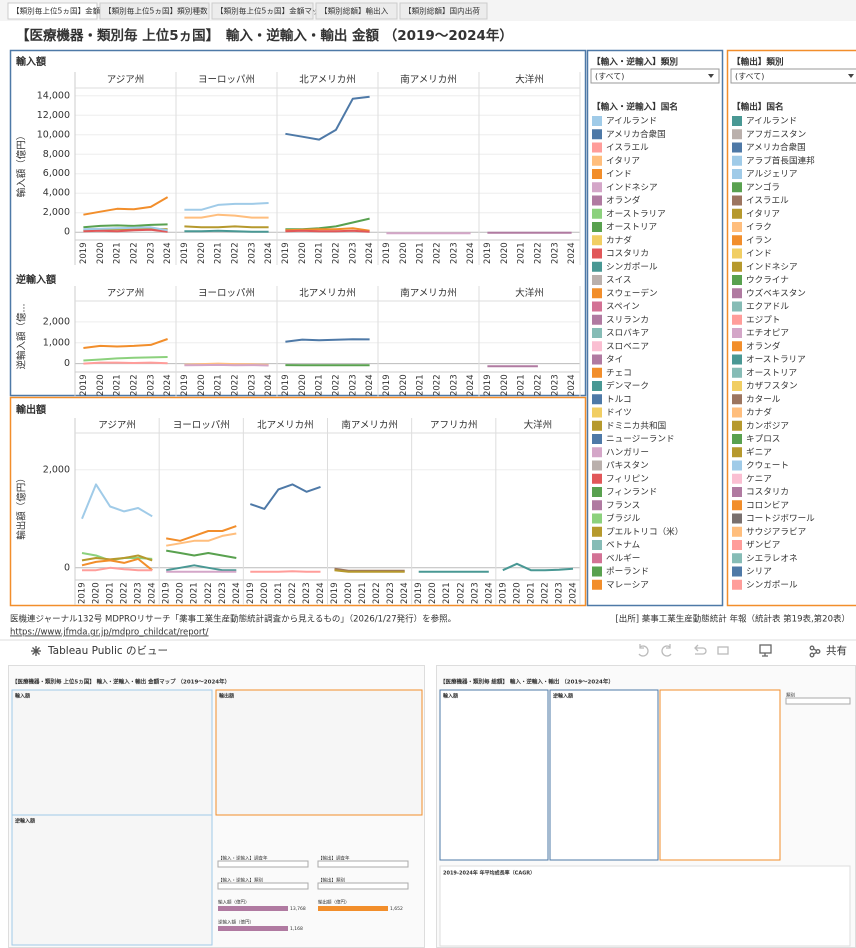 Image resolution: width=856 pixels, height=948 pixels. I want to click on legend-item: エジプト, so click(763, 319).